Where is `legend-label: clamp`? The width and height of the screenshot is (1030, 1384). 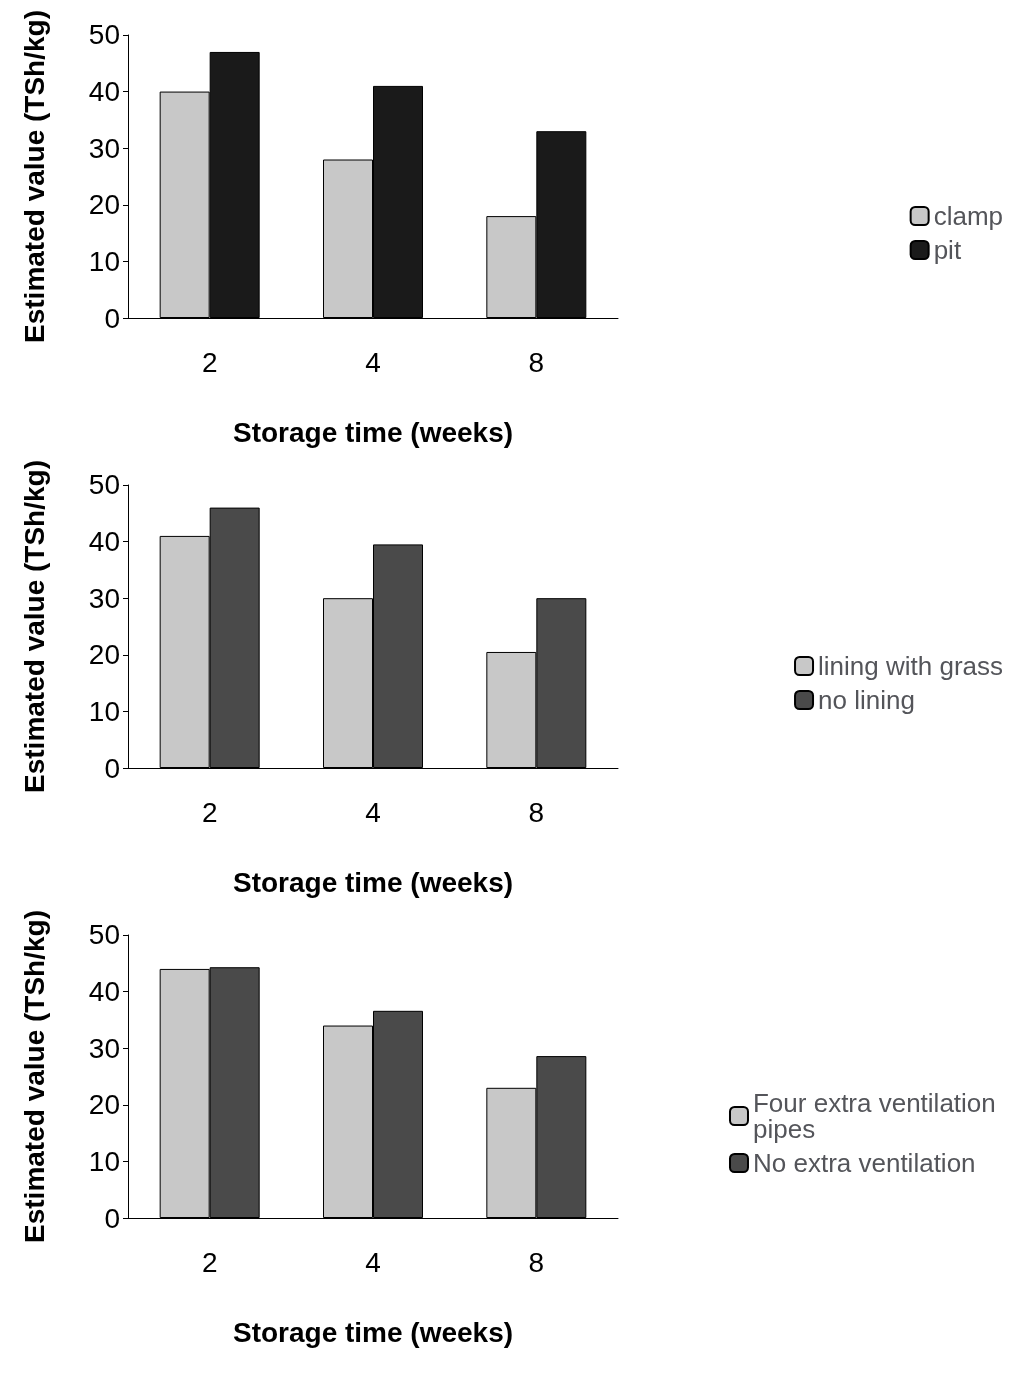 legend-label: clamp is located at coordinates (968, 216).